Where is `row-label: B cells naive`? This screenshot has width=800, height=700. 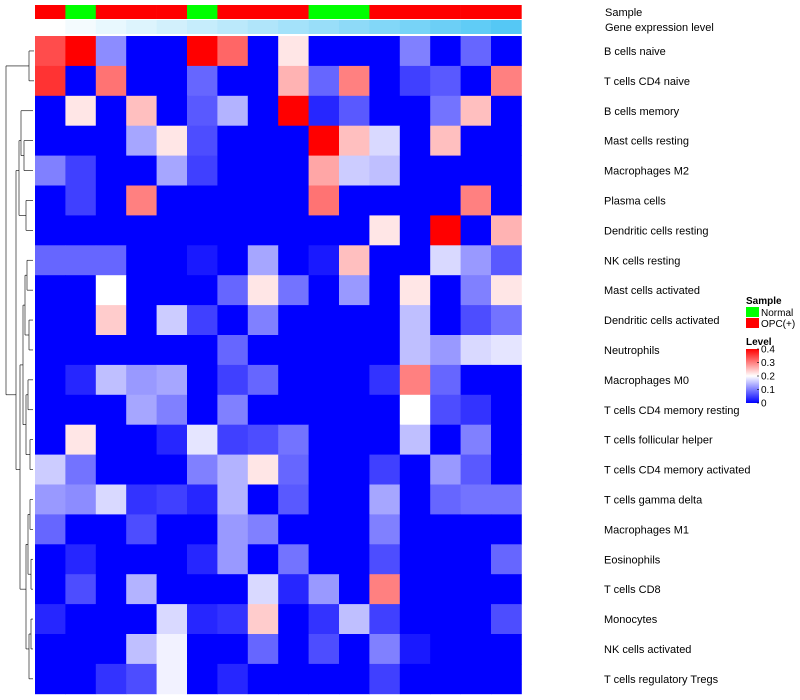 row-label: B cells naive is located at coordinates (635, 52).